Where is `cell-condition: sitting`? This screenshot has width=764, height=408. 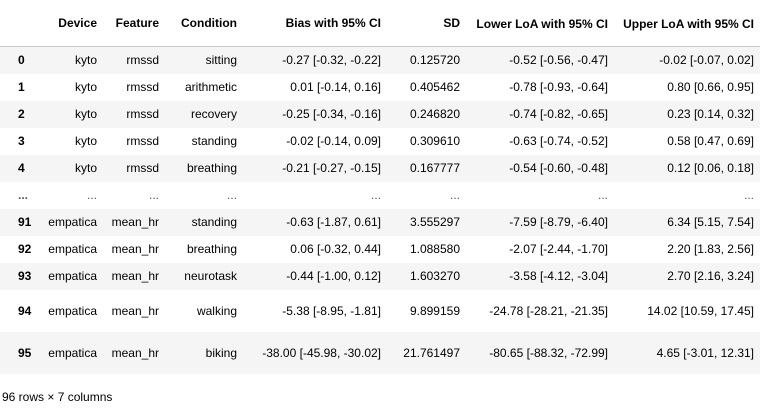
cell-condition: sitting is located at coordinates (221, 60).